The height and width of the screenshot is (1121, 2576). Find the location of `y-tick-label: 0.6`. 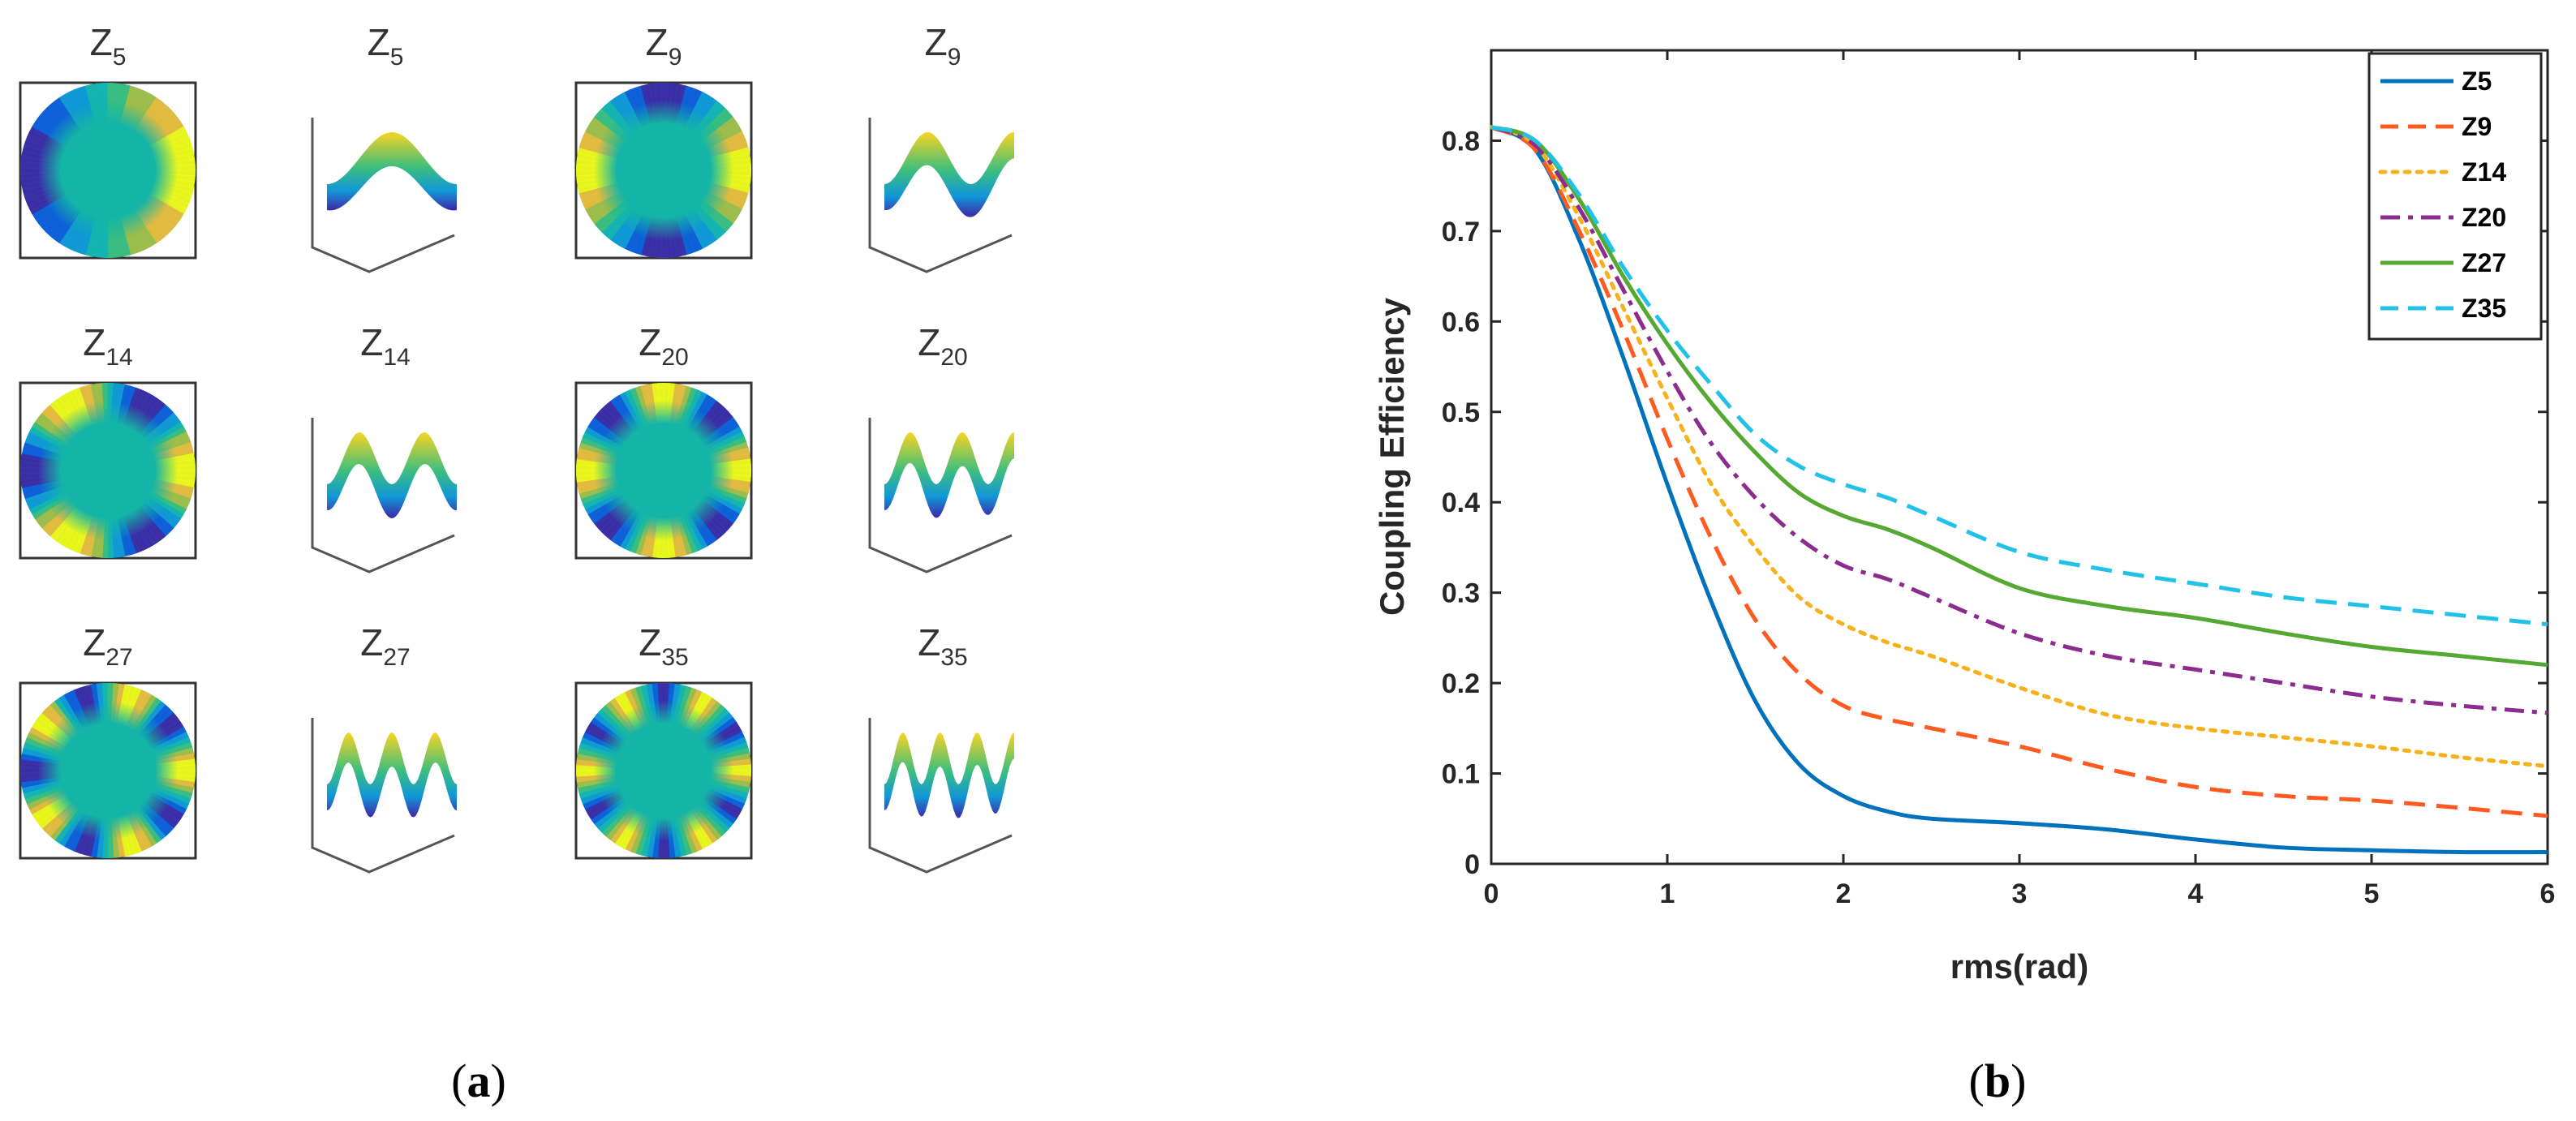

y-tick-label: 0.6 is located at coordinates (1461, 322).